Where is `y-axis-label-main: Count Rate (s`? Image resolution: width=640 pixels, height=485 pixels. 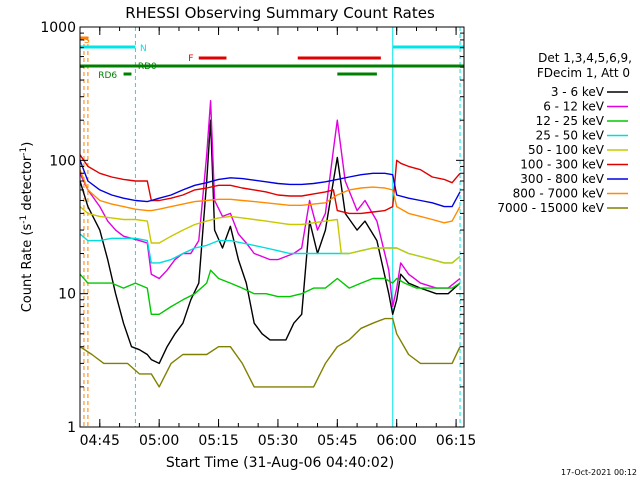
y-axis-label-main: Count Rate (s is located at coordinates (27, 268).